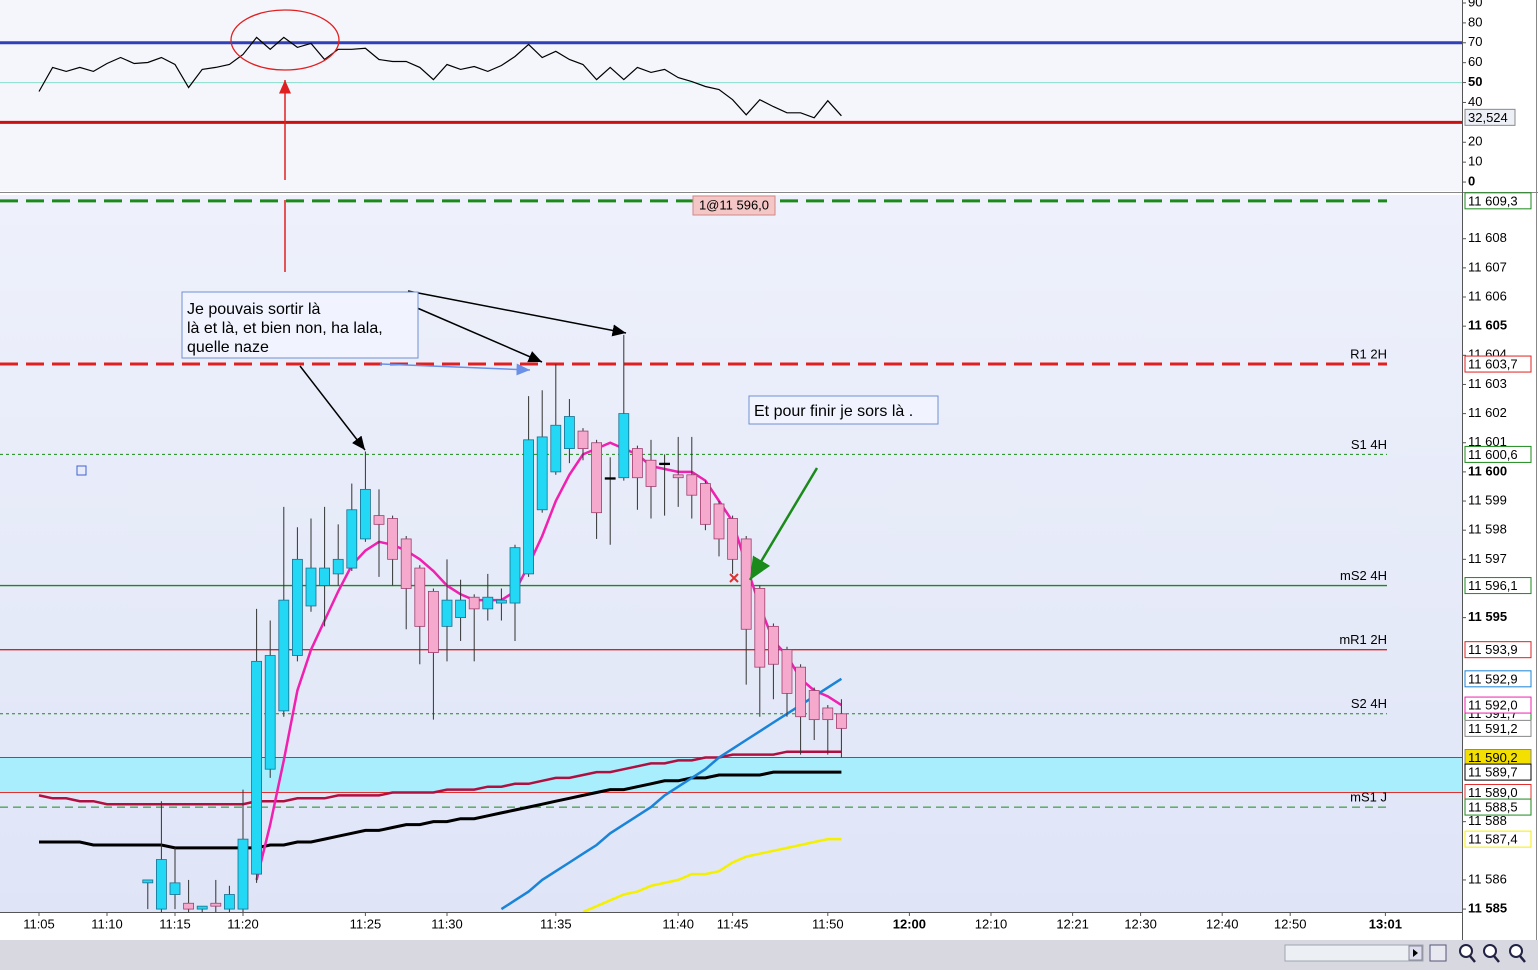 Image resolution: width=1538 pixels, height=970 pixels. What do you see at coordinates (1487, 412) in the screenshot?
I see `y-tick-label: 11 602` at bounding box center [1487, 412].